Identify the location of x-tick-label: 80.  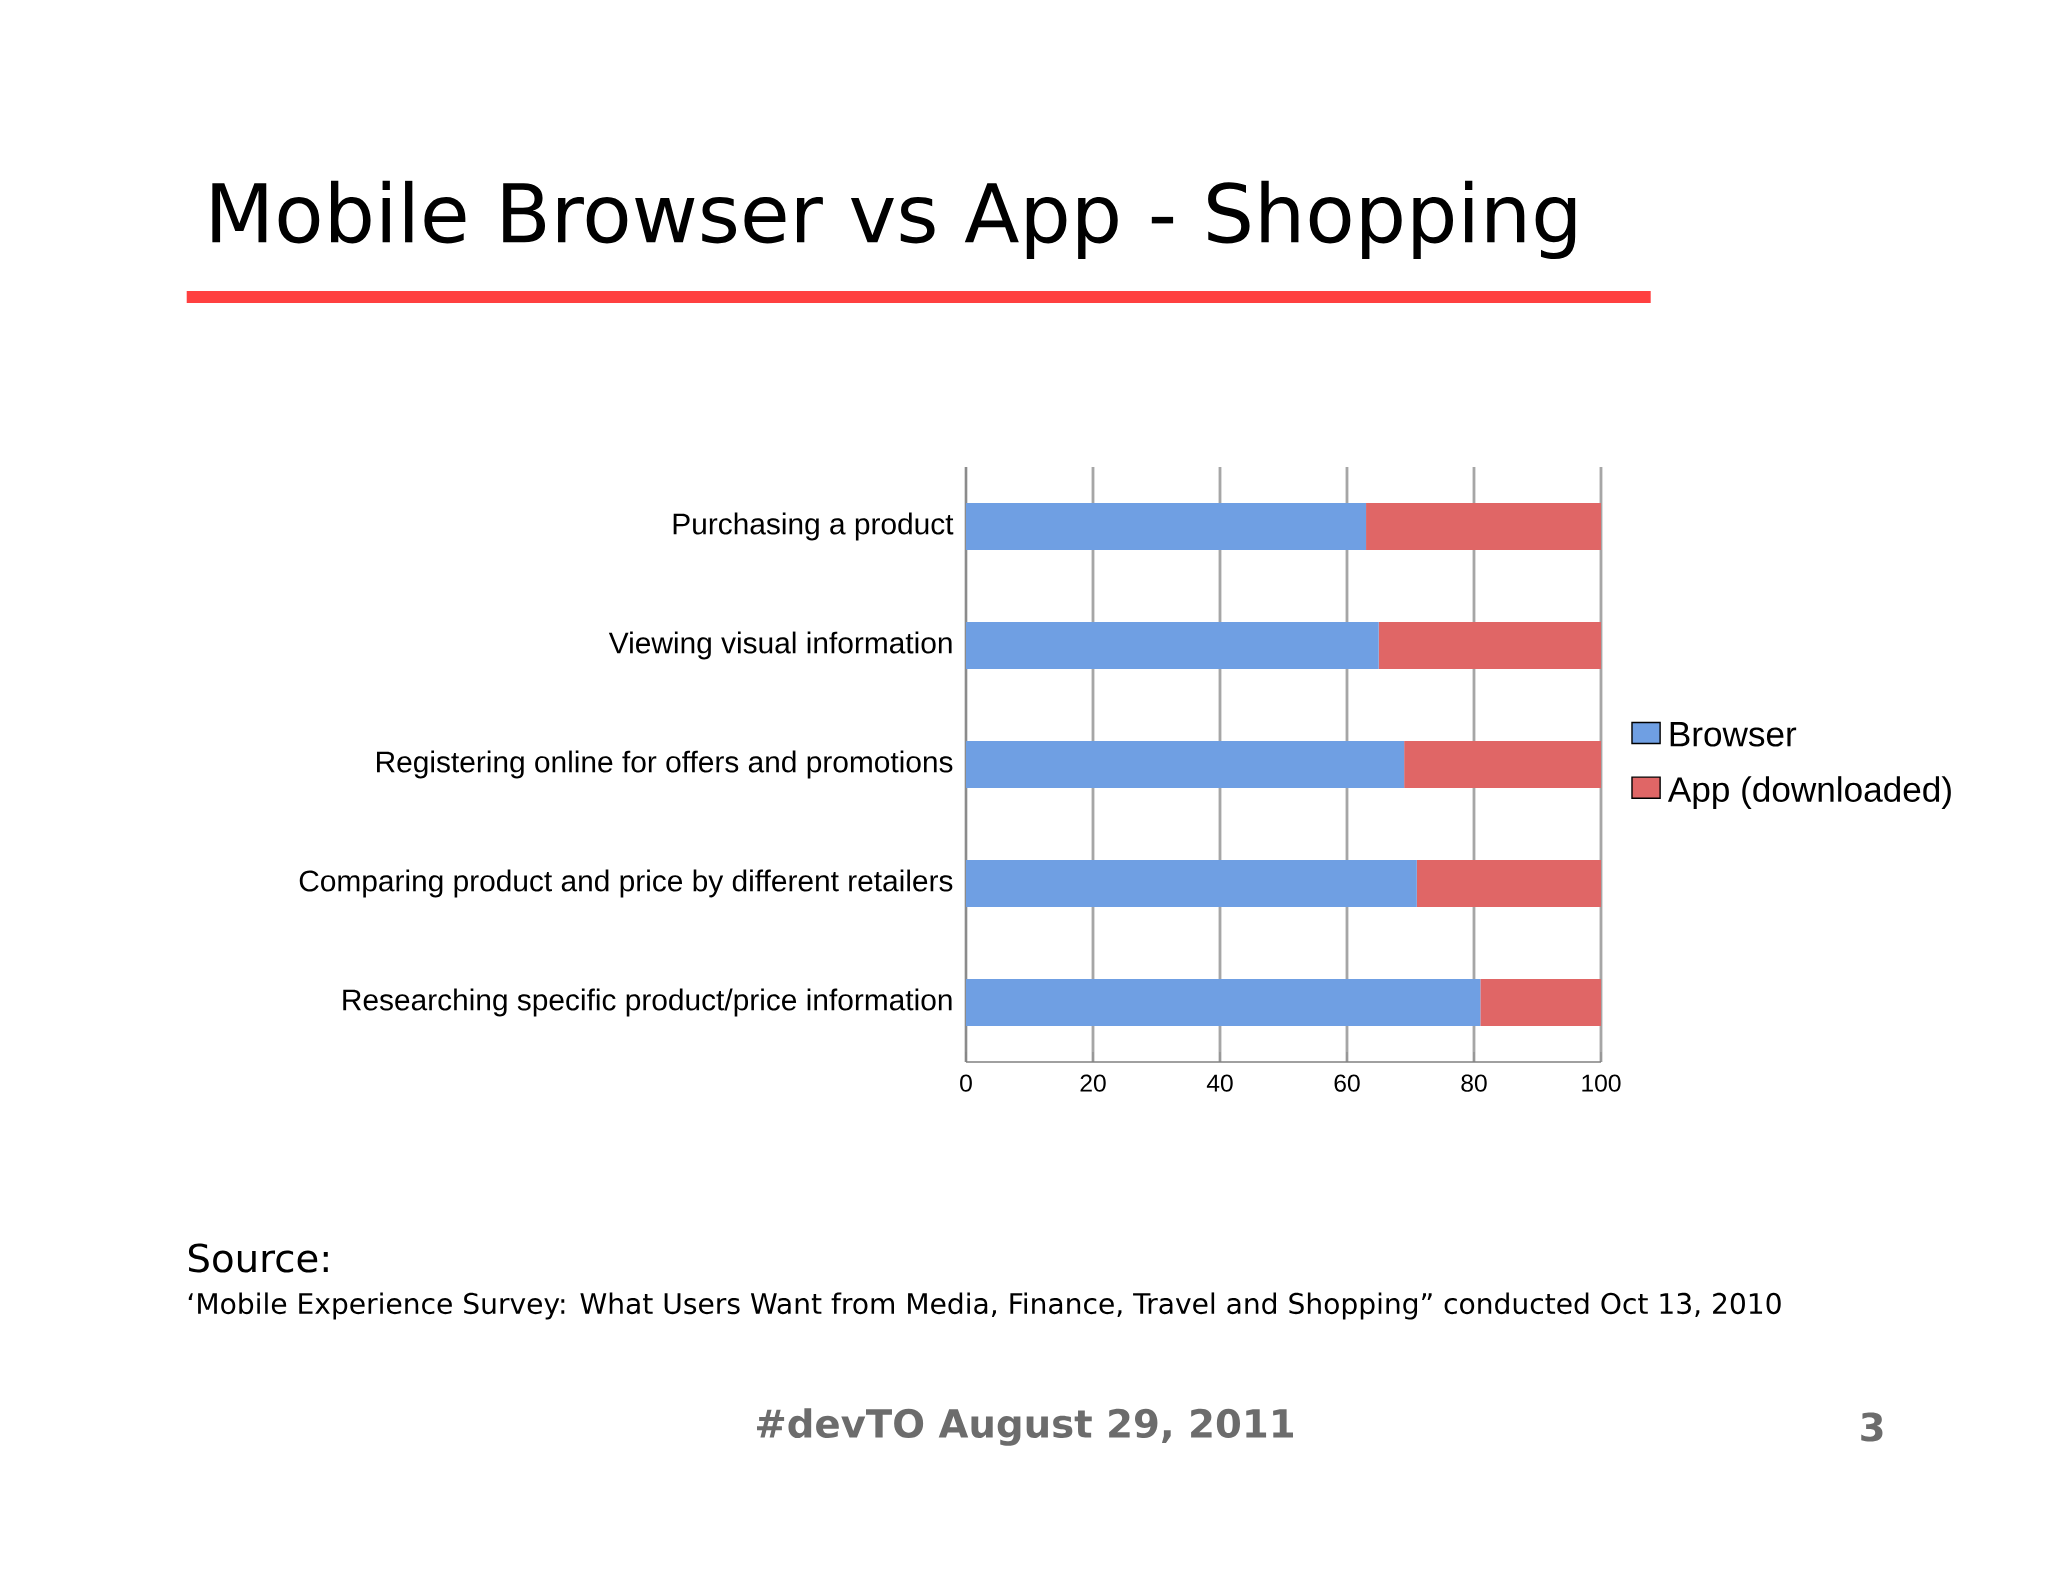
(1474, 1083).